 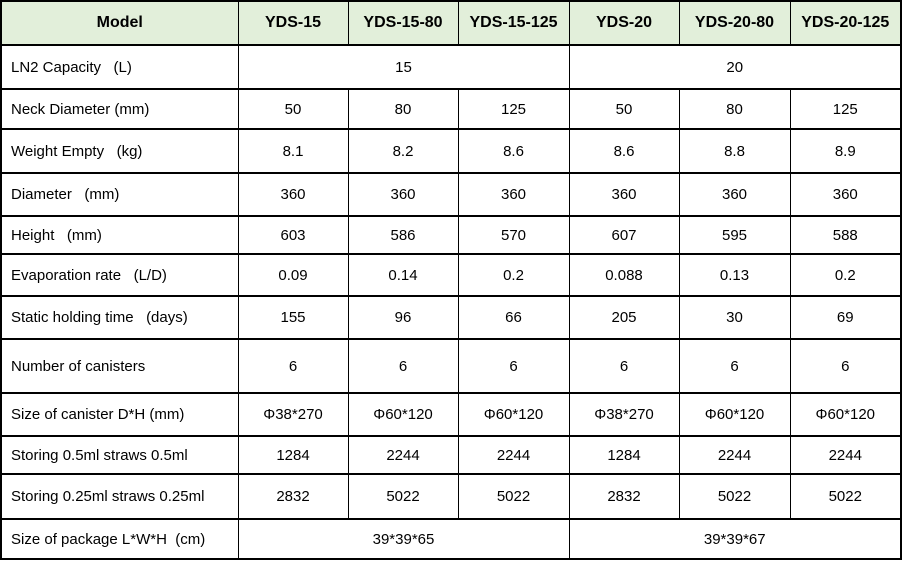 I want to click on spec-cell: 586, so click(x=403, y=235).